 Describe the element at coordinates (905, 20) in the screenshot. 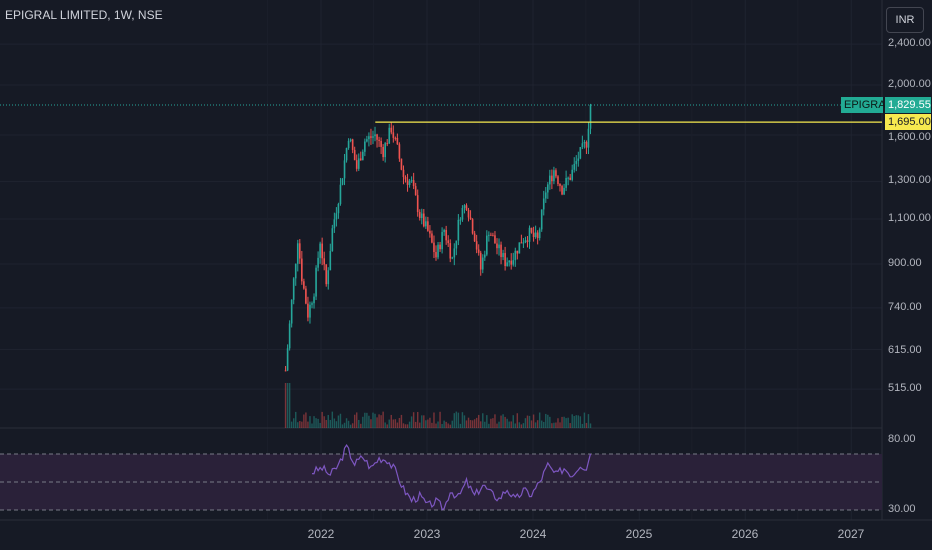

I see `currency-button: INR` at that location.